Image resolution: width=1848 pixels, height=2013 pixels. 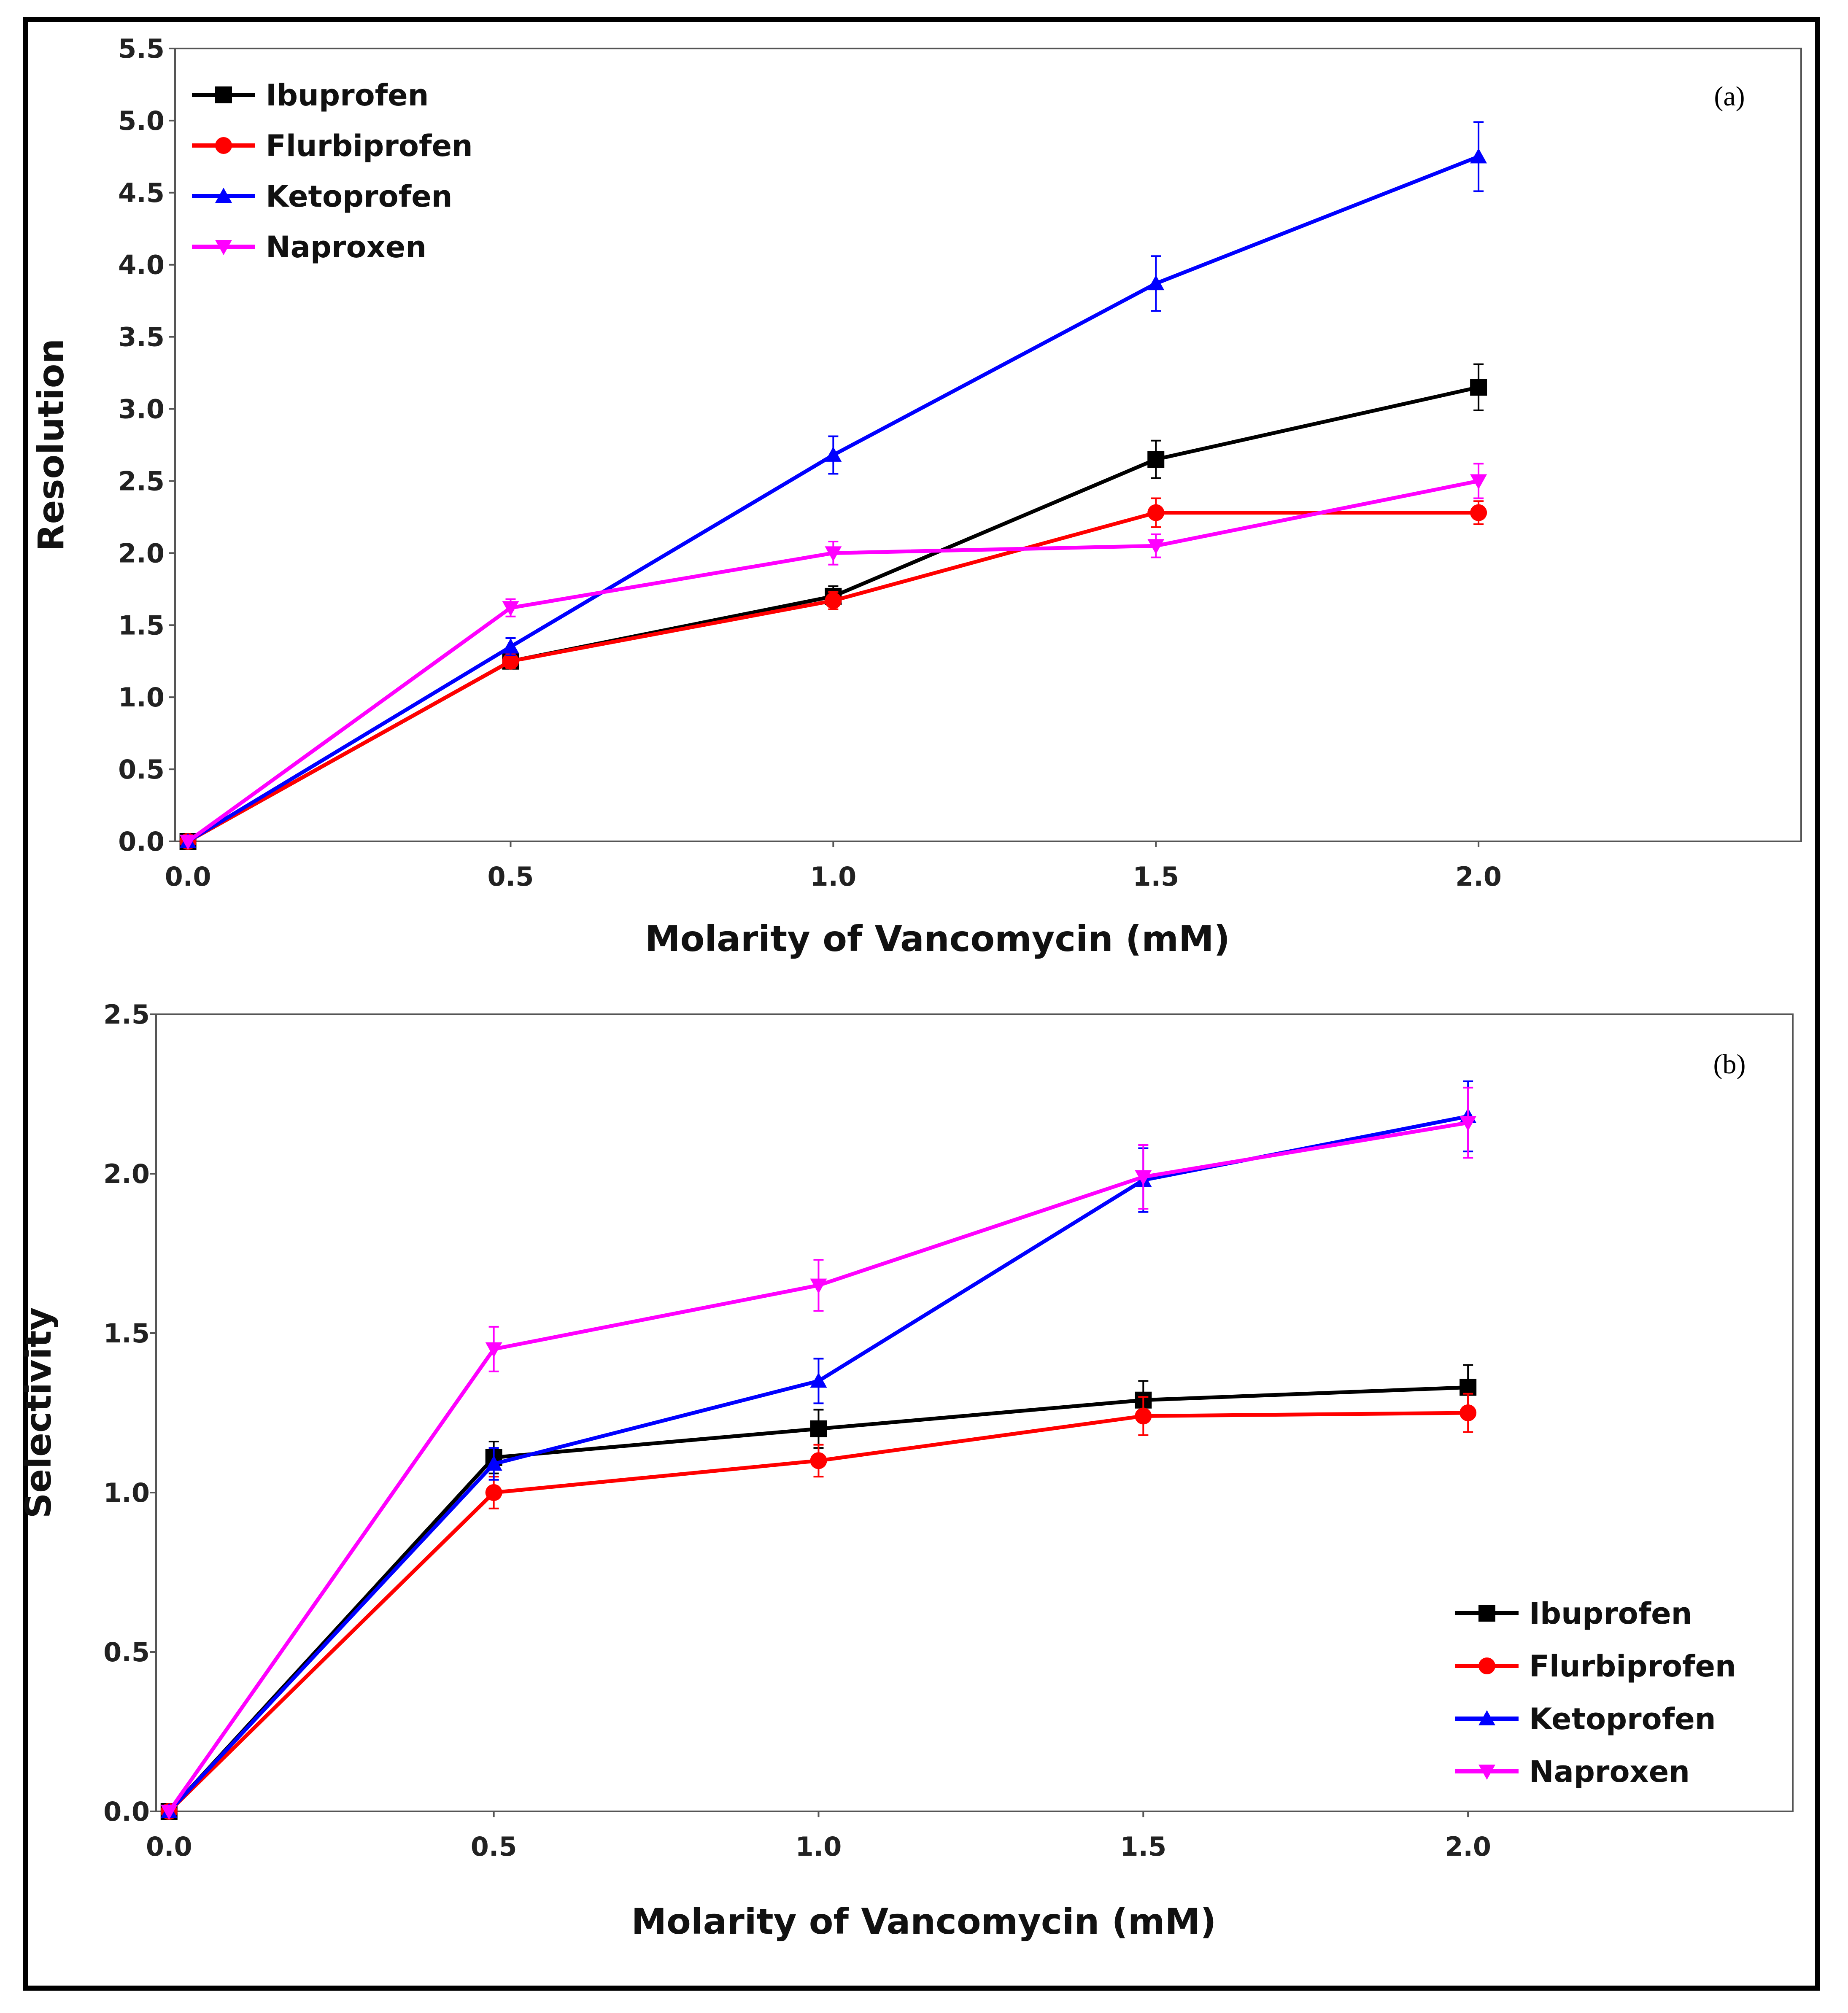 I want to click on y-tick-label: 3.5, so click(x=141, y=337).